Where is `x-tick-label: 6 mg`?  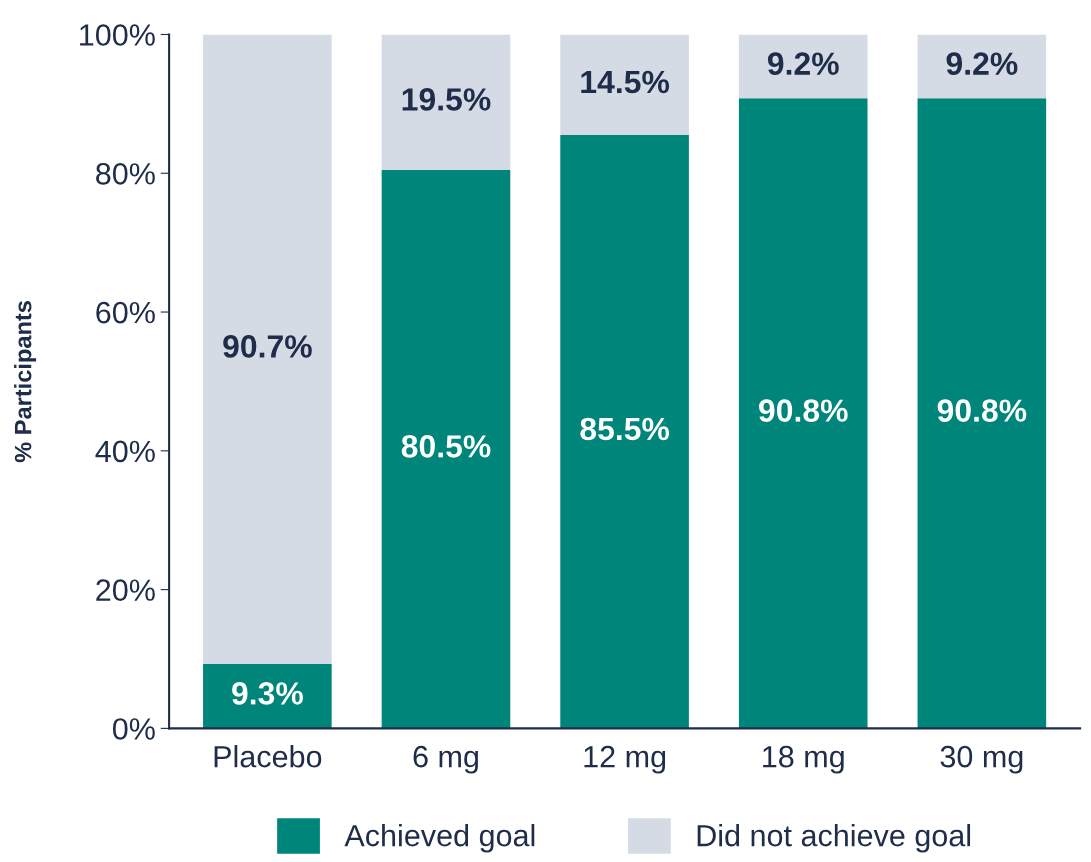
x-tick-label: 6 mg is located at coordinates (445, 759).